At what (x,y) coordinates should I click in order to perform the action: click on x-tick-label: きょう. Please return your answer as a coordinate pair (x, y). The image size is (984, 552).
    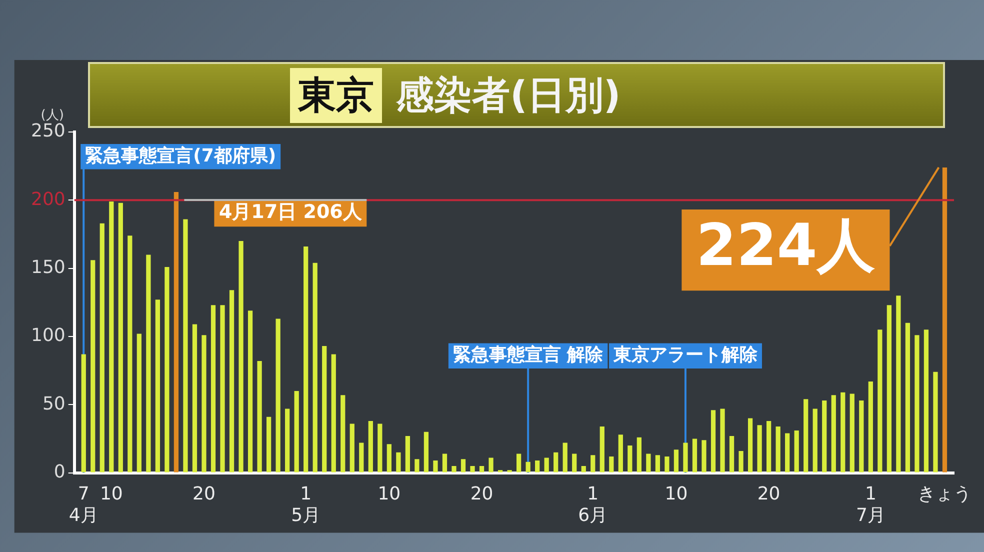
    Looking at the image, I should click on (945, 493).